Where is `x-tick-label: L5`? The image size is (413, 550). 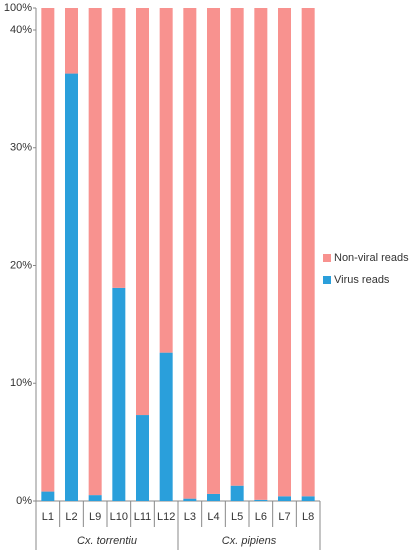 x-tick-label: L5 is located at coordinates (237, 517).